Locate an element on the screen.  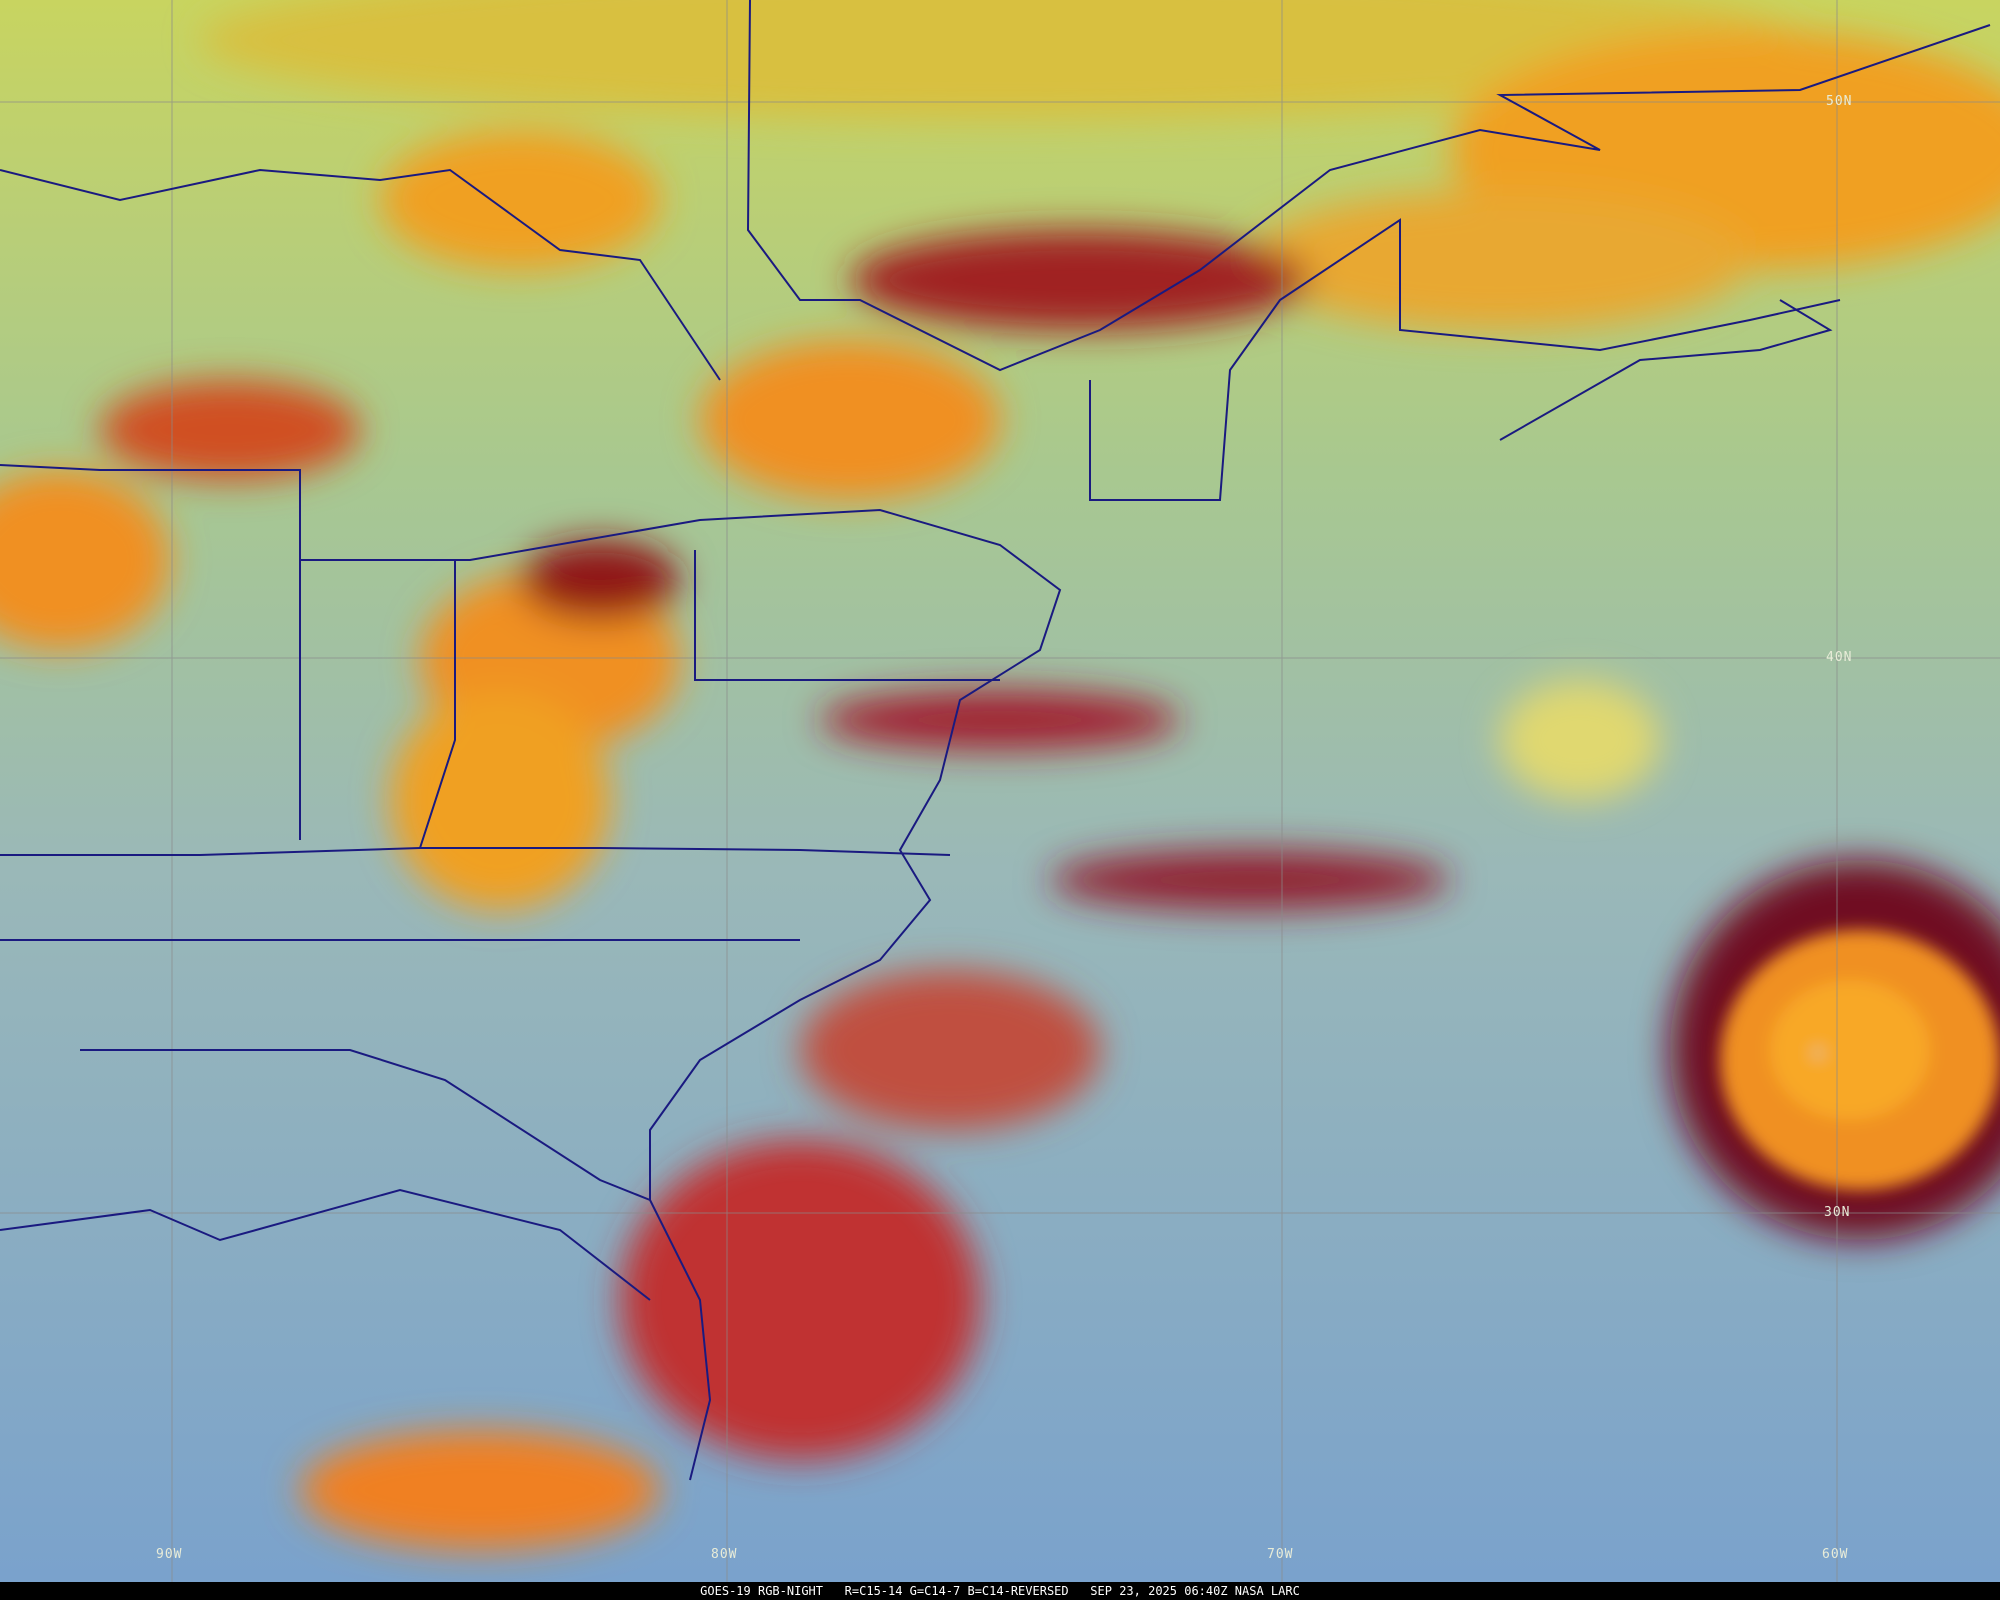
lon-label-80w: 80W is located at coordinates (724, 1554).